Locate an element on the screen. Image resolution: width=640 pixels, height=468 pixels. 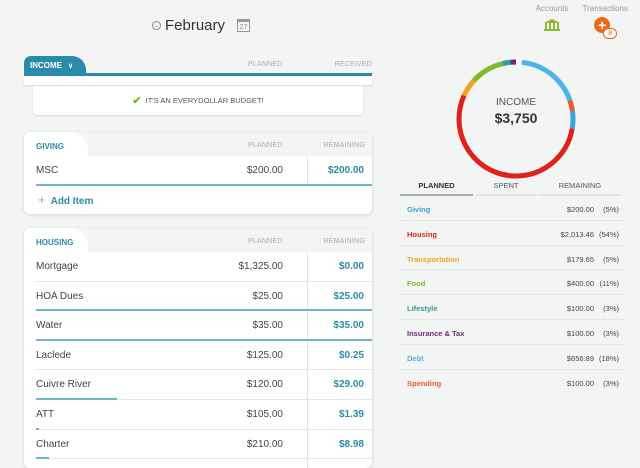
category-amount: $656.89 is located at coordinates (580, 358).